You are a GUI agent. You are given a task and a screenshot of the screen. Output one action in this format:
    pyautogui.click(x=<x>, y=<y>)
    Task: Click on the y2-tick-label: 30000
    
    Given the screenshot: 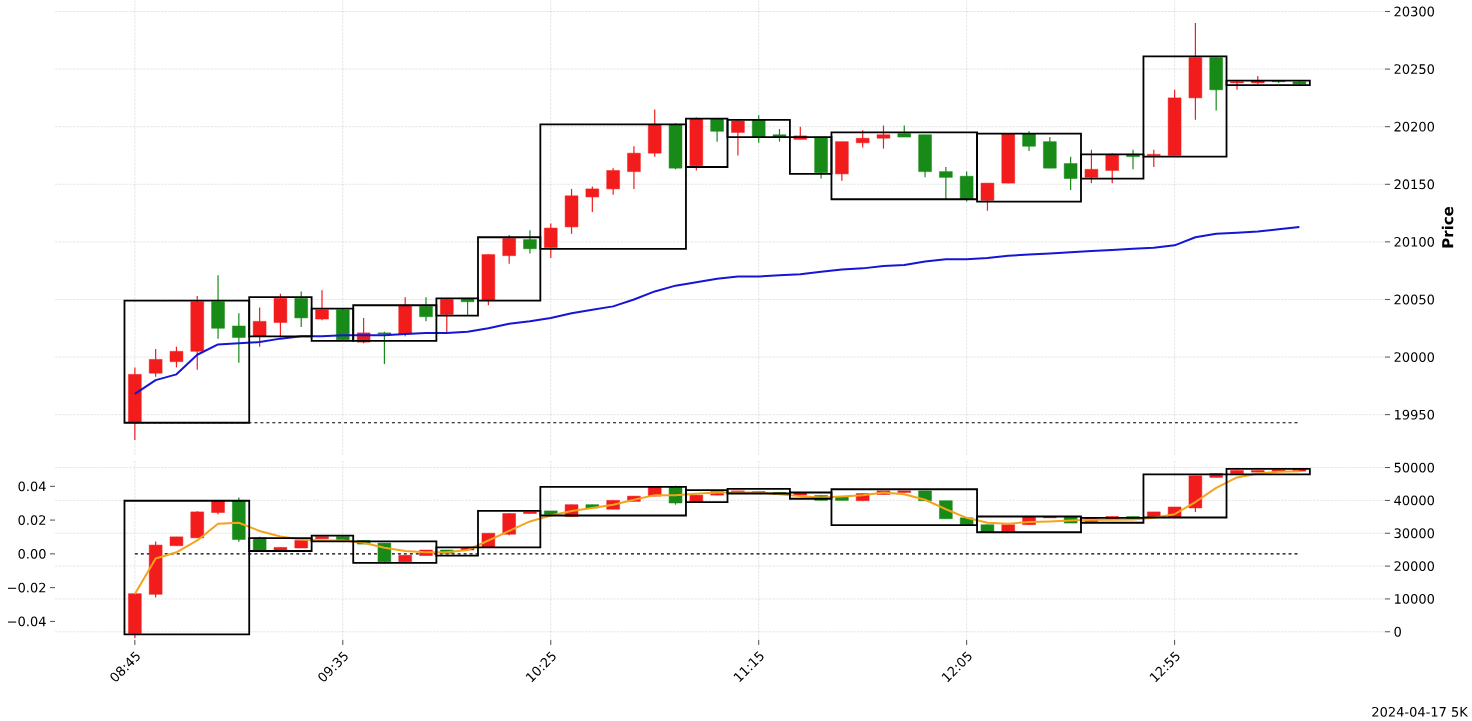 What is the action you would take?
    pyautogui.click(x=1414, y=533)
    